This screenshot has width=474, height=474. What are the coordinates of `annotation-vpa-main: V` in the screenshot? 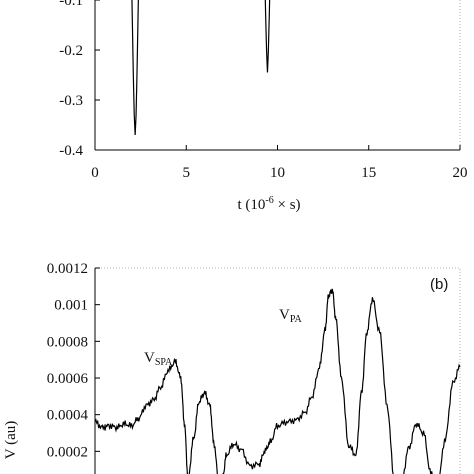 It's located at (284, 315).